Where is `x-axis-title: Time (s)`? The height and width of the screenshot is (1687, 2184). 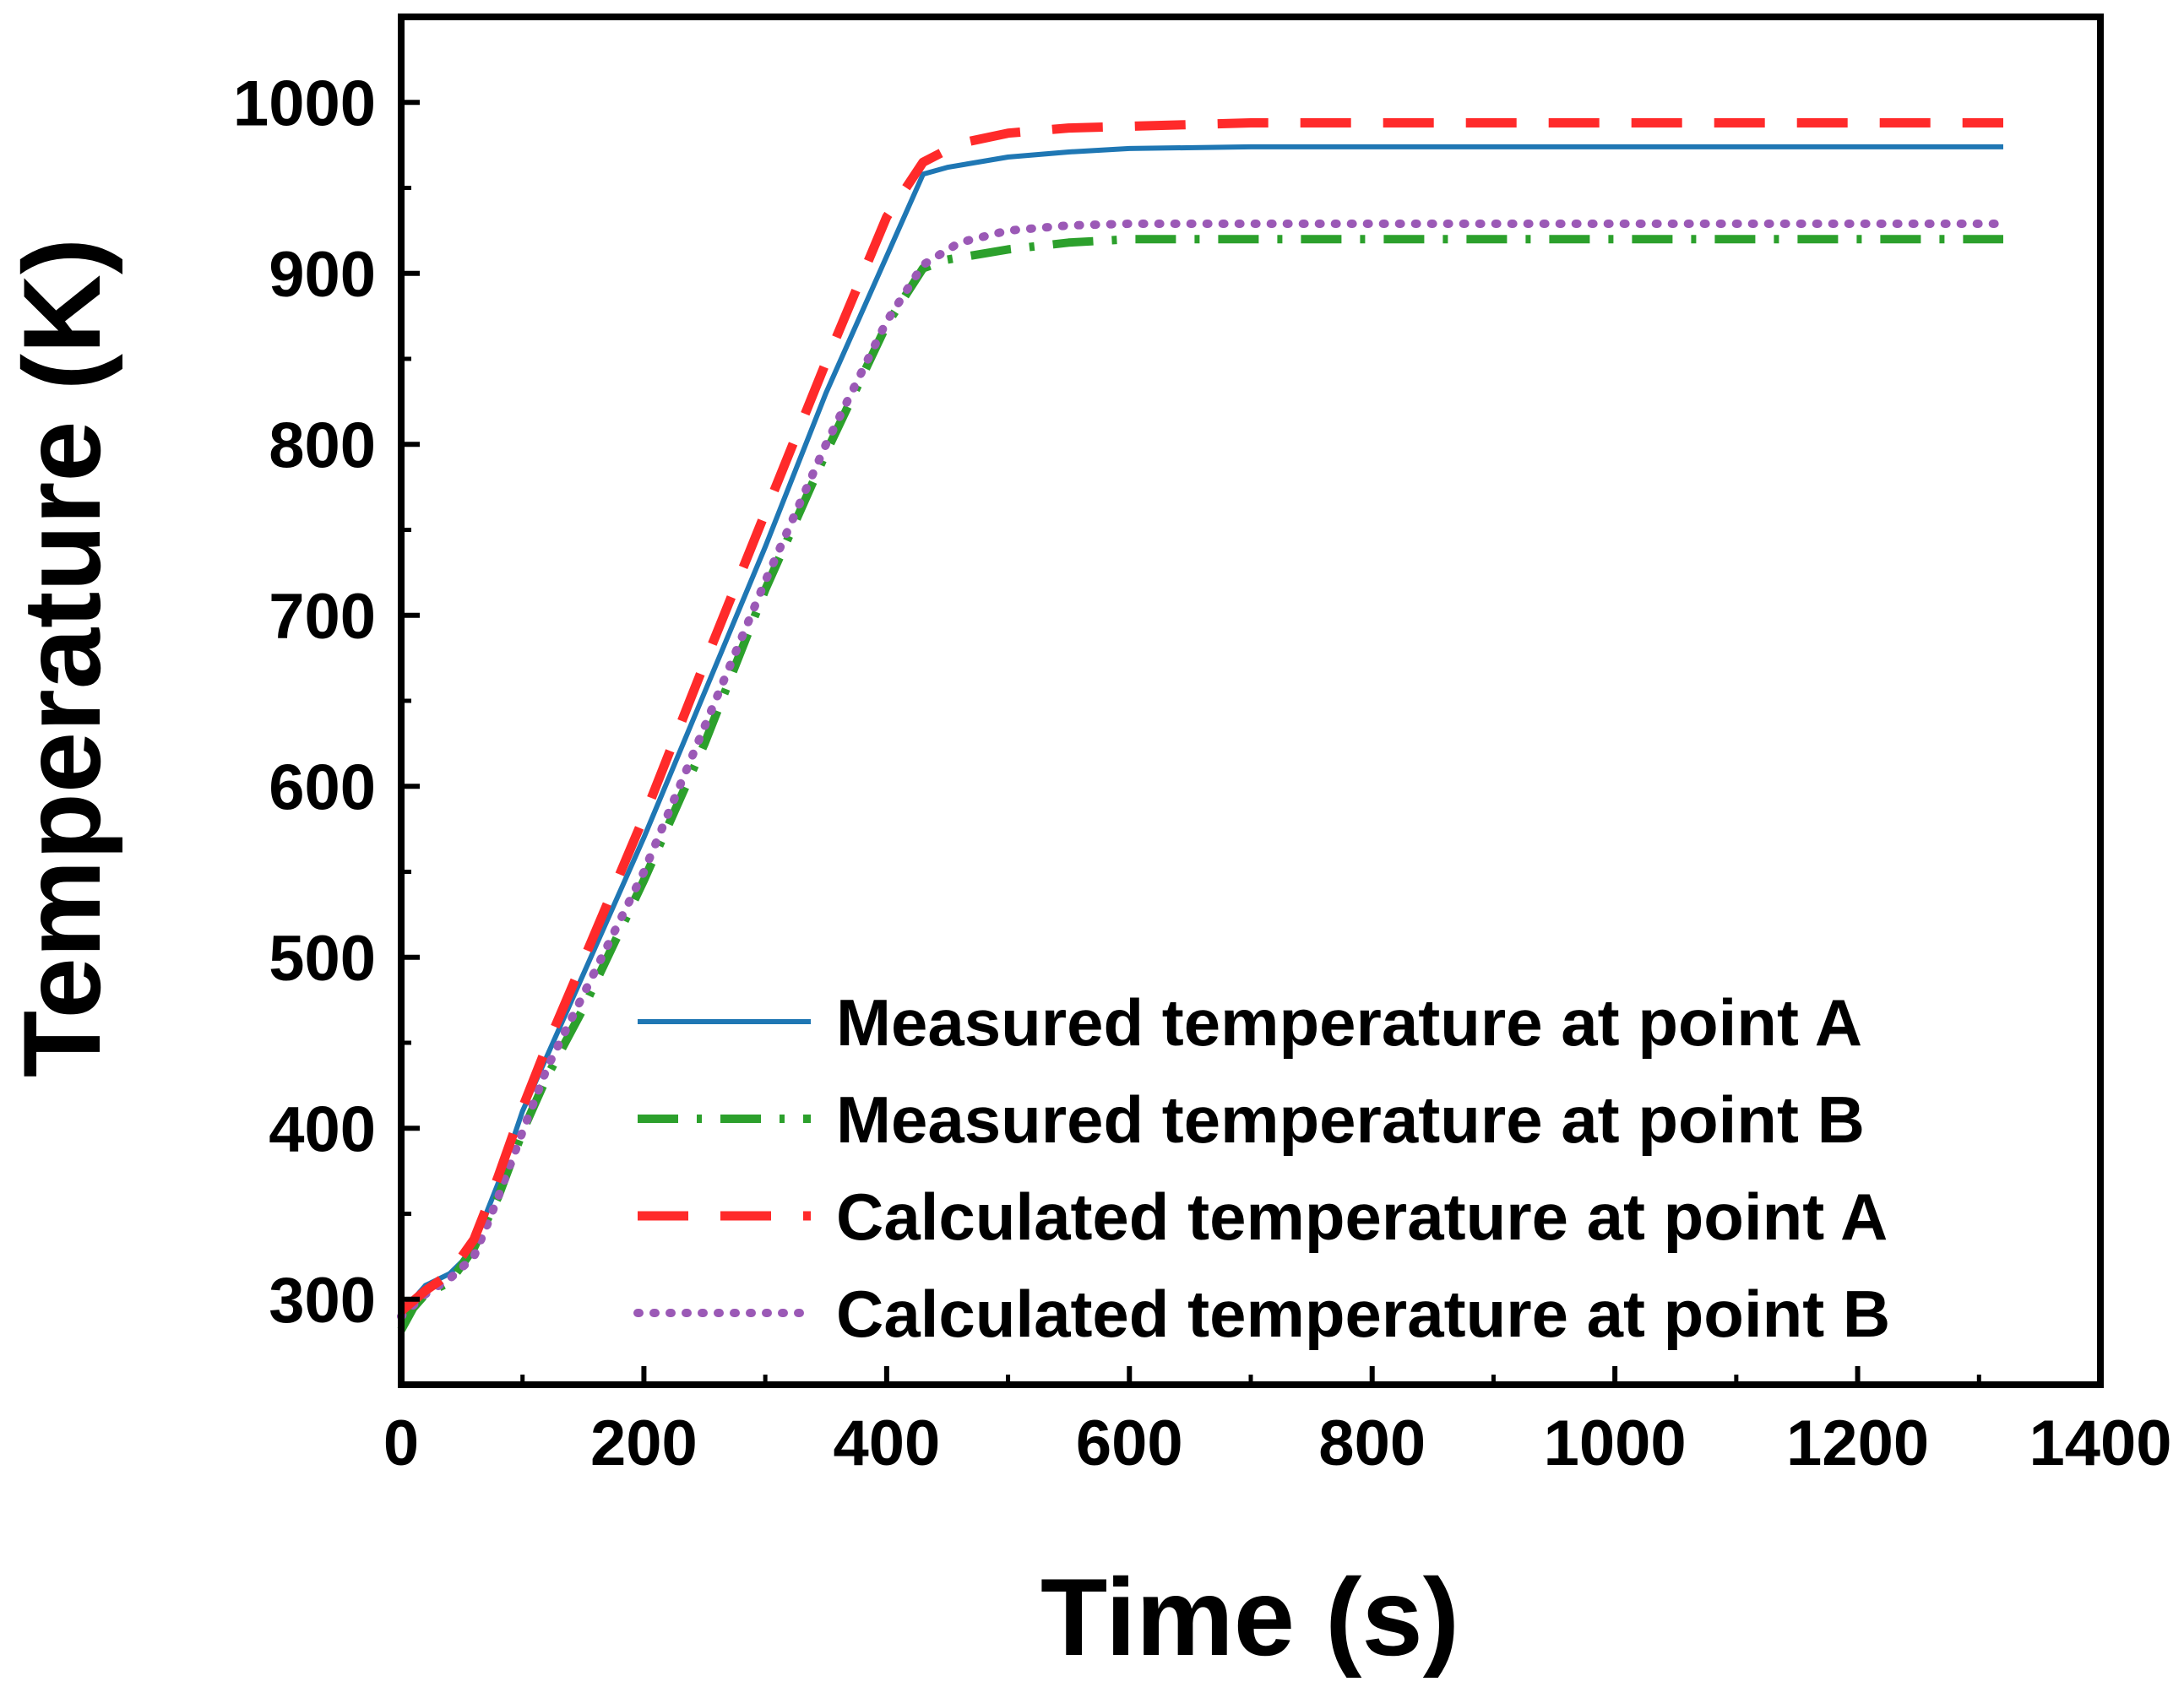 x-axis-title: Time (s) is located at coordinates (1249, 1617).